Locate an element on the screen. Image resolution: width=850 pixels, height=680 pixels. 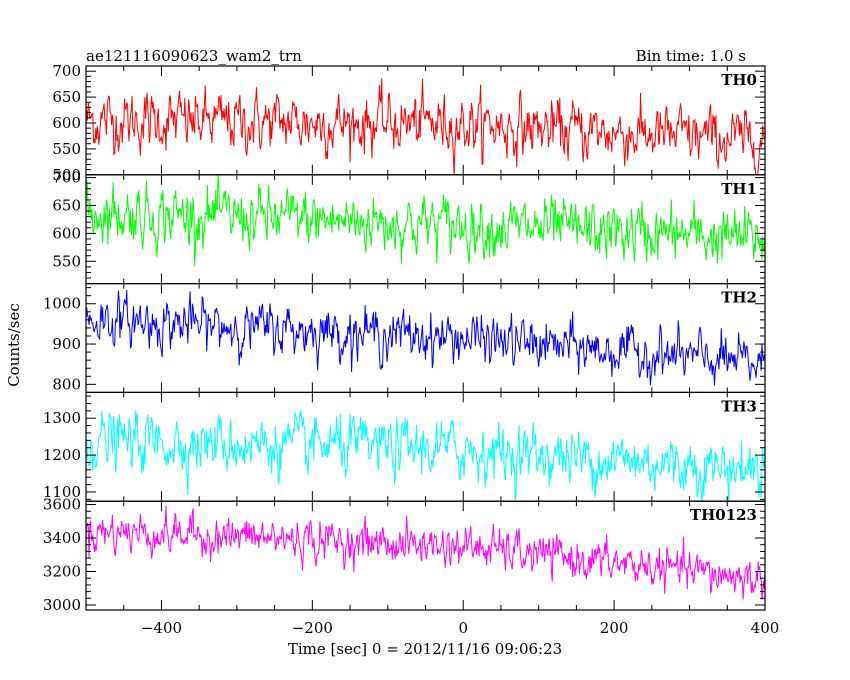
y-axis-label: Counts/sec is located at coordinates (14, 345).